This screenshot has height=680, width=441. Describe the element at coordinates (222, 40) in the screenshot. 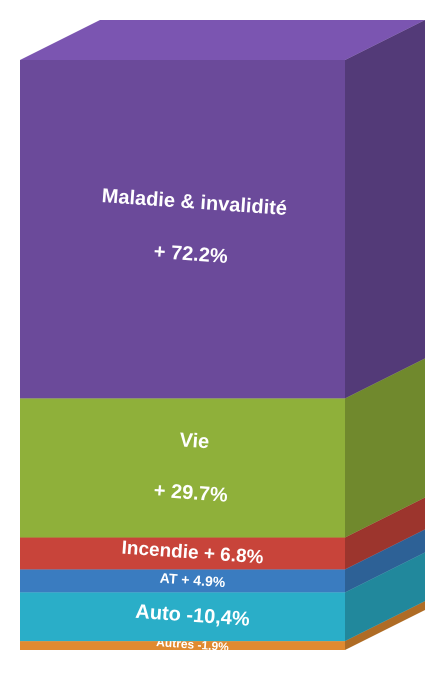

I see `segment-top` at that location.